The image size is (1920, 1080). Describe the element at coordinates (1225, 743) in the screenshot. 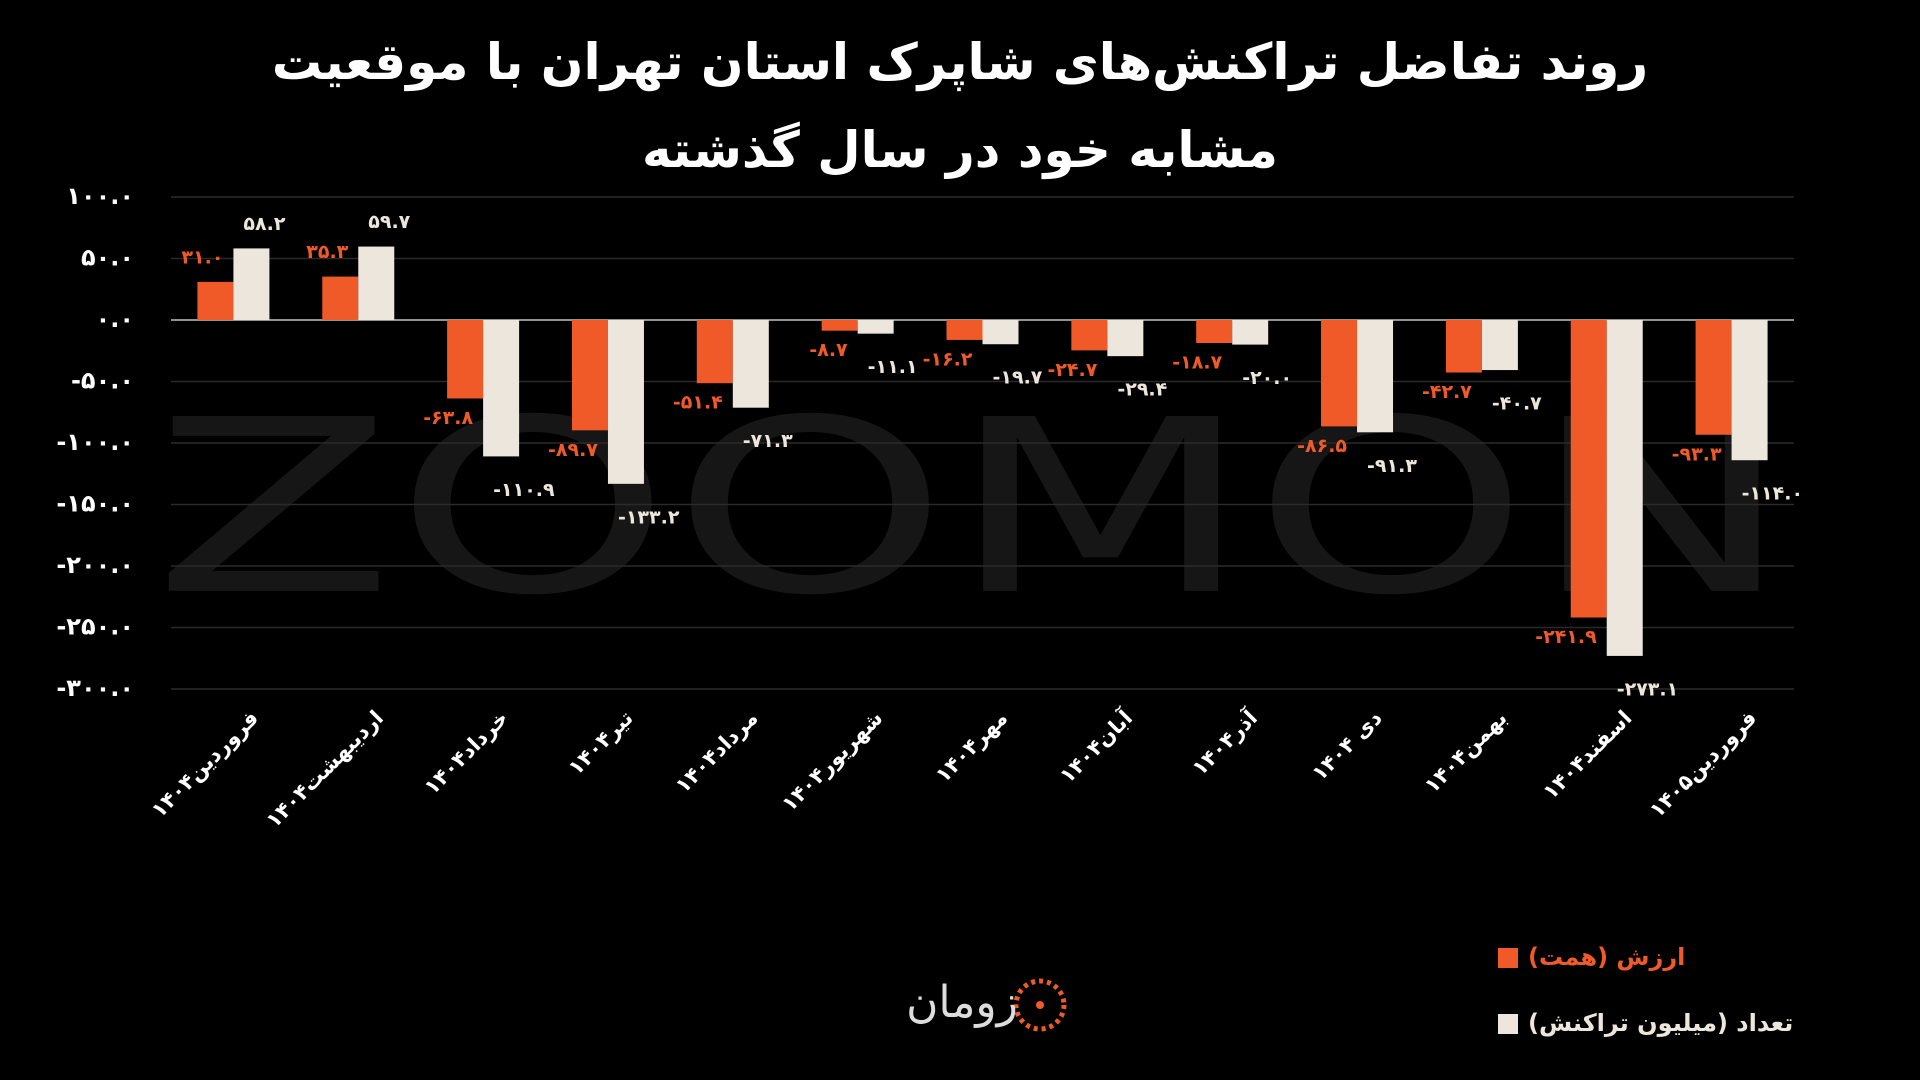

I see `x-tick-label: آذر۱۴۰۴` at that location.